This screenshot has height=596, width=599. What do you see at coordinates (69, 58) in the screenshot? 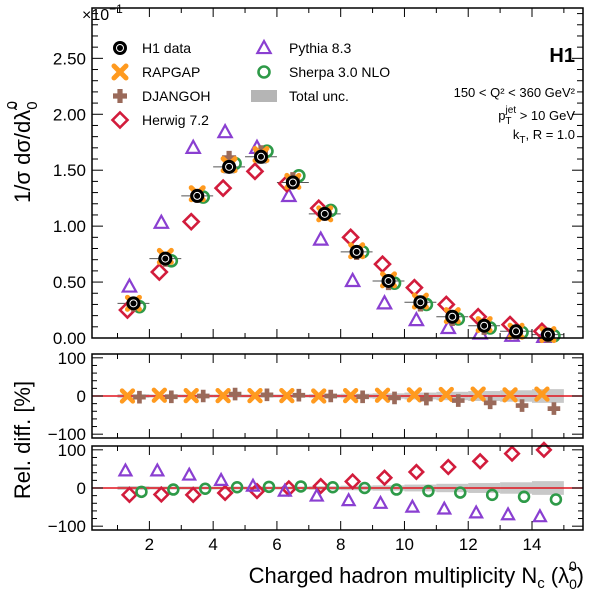
I see `y-tick-label: 2.50` at bounding box center [69, 58].